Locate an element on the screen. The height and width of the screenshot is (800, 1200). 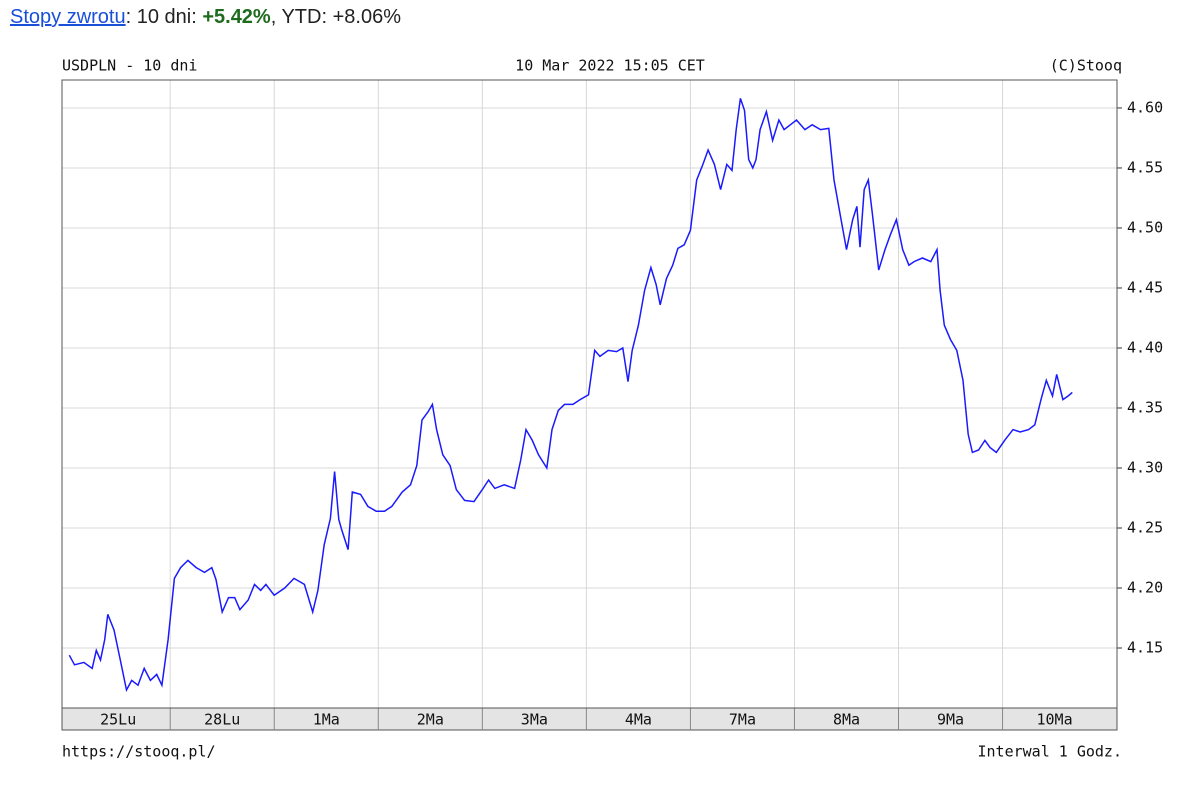
x-tick-label: 10Ma is located at coordinates (1055, 720).